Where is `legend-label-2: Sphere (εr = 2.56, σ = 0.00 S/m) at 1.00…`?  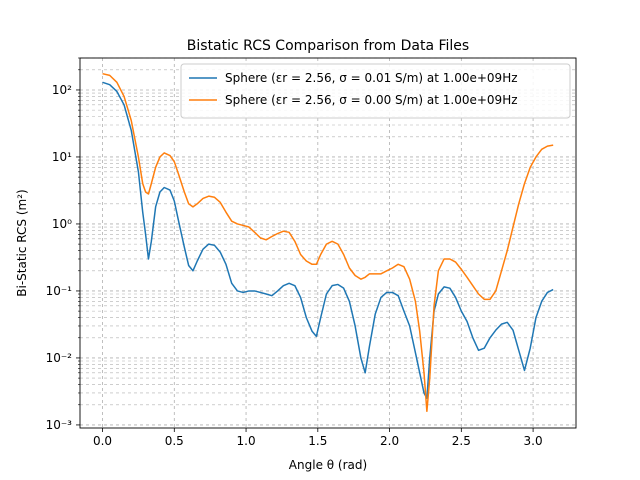
legend-label-2: Sphere (εr = 2.56, σ = 0.00 S/m) at 1.00… is located at coordinates (371, 100).